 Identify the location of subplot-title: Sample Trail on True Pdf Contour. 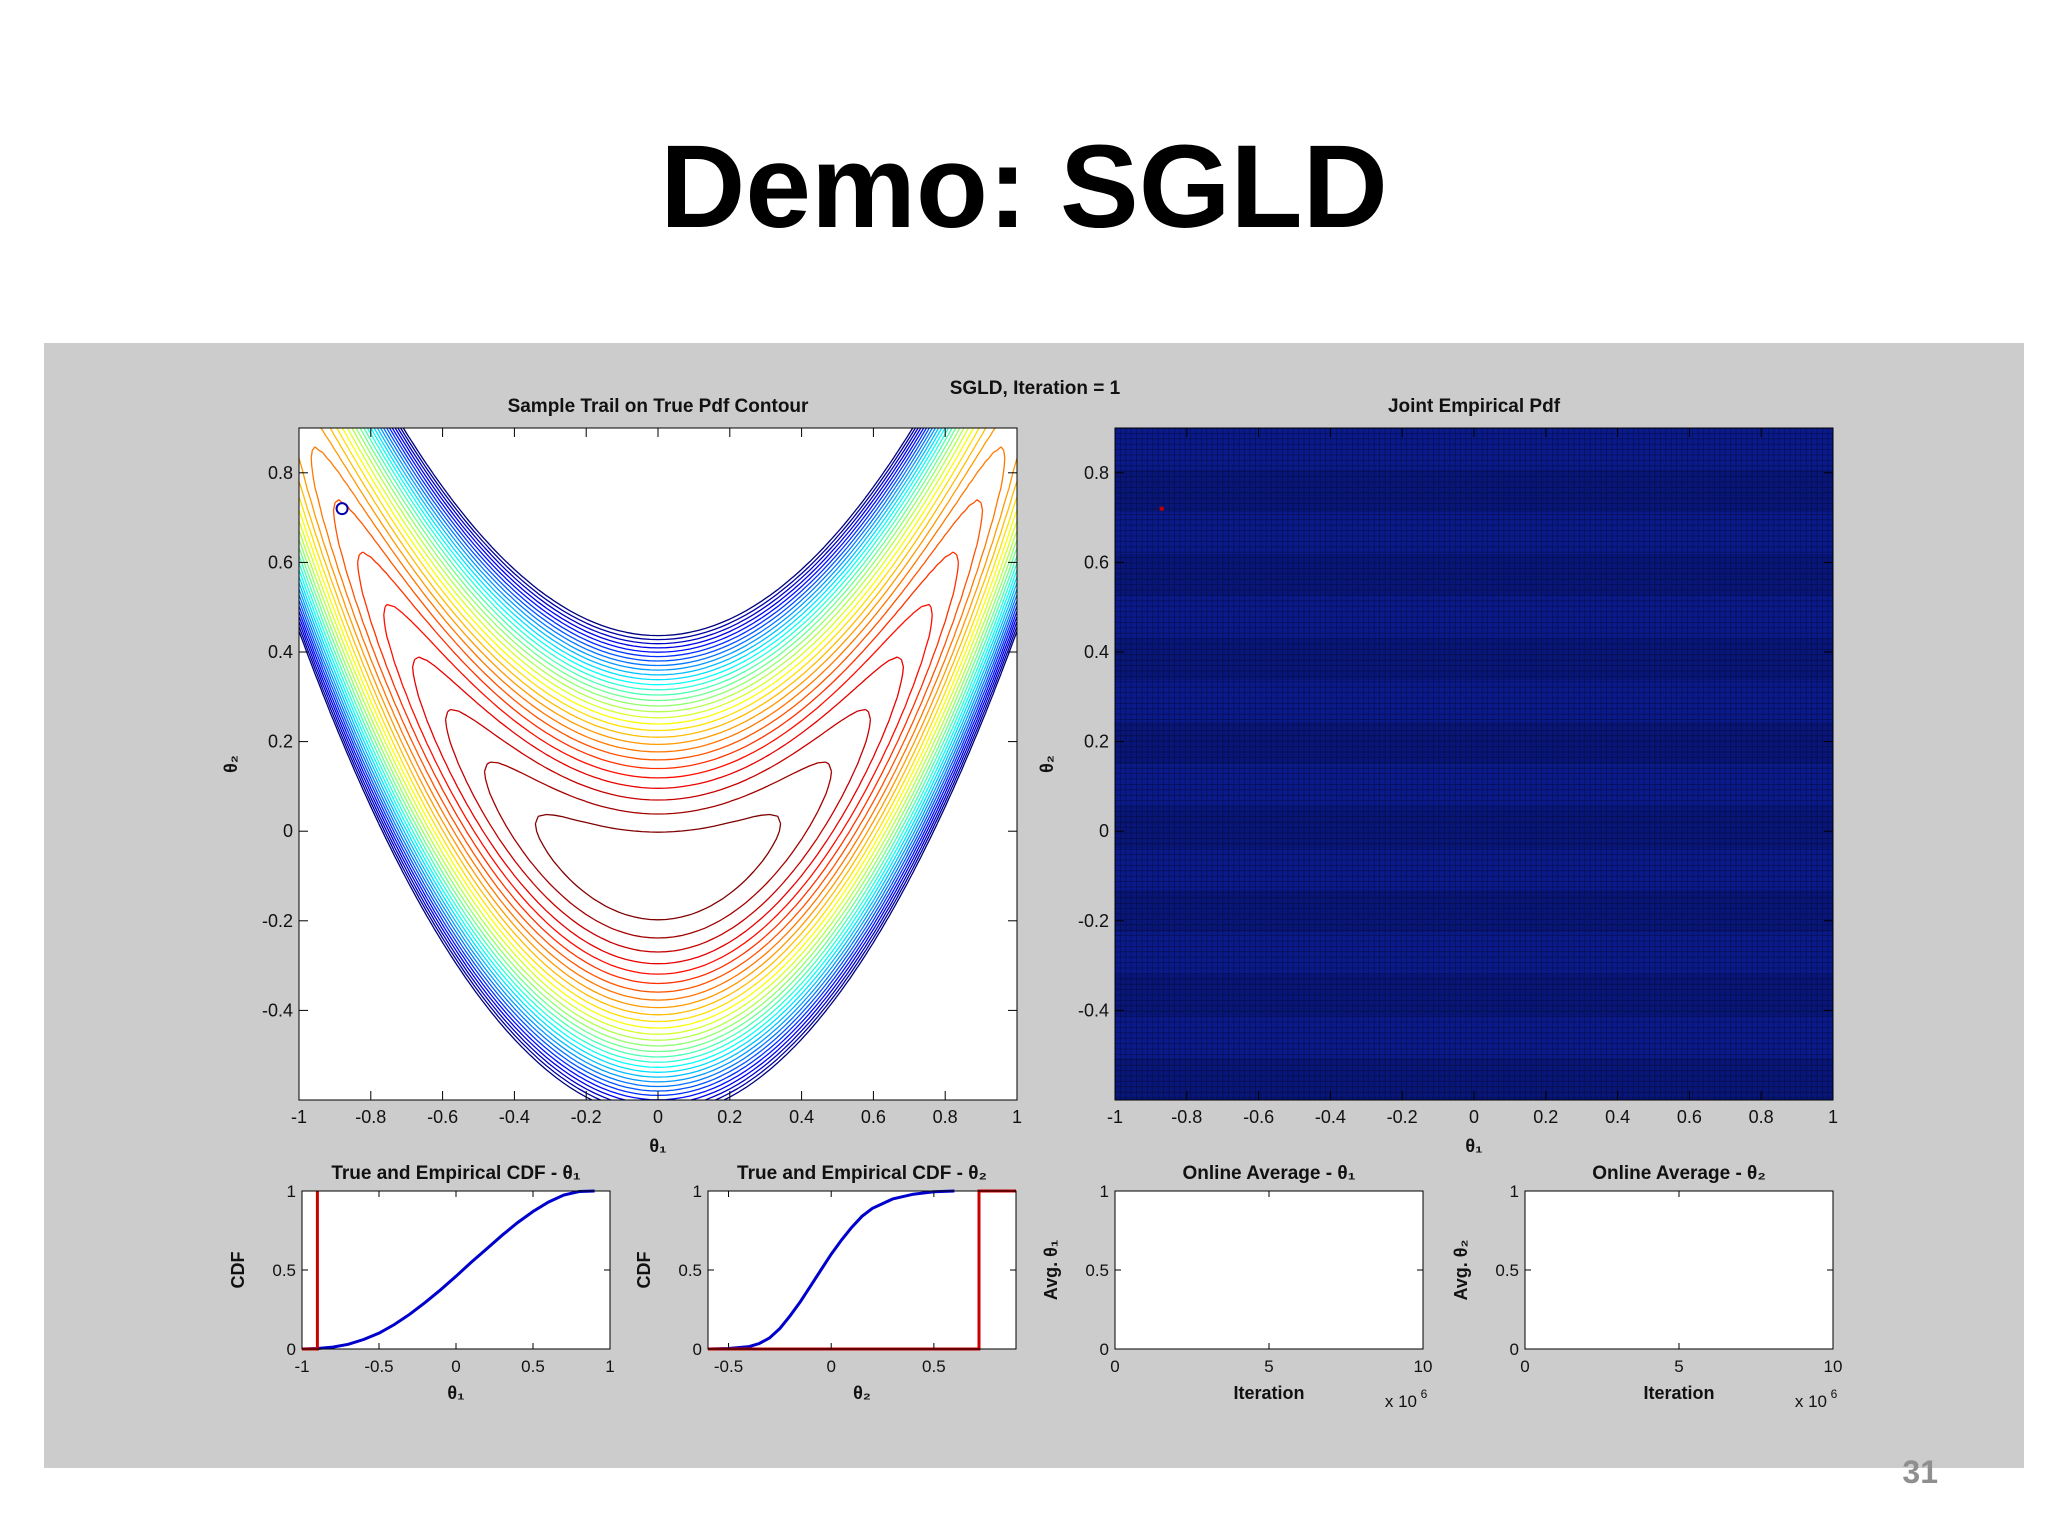
(658, 406).